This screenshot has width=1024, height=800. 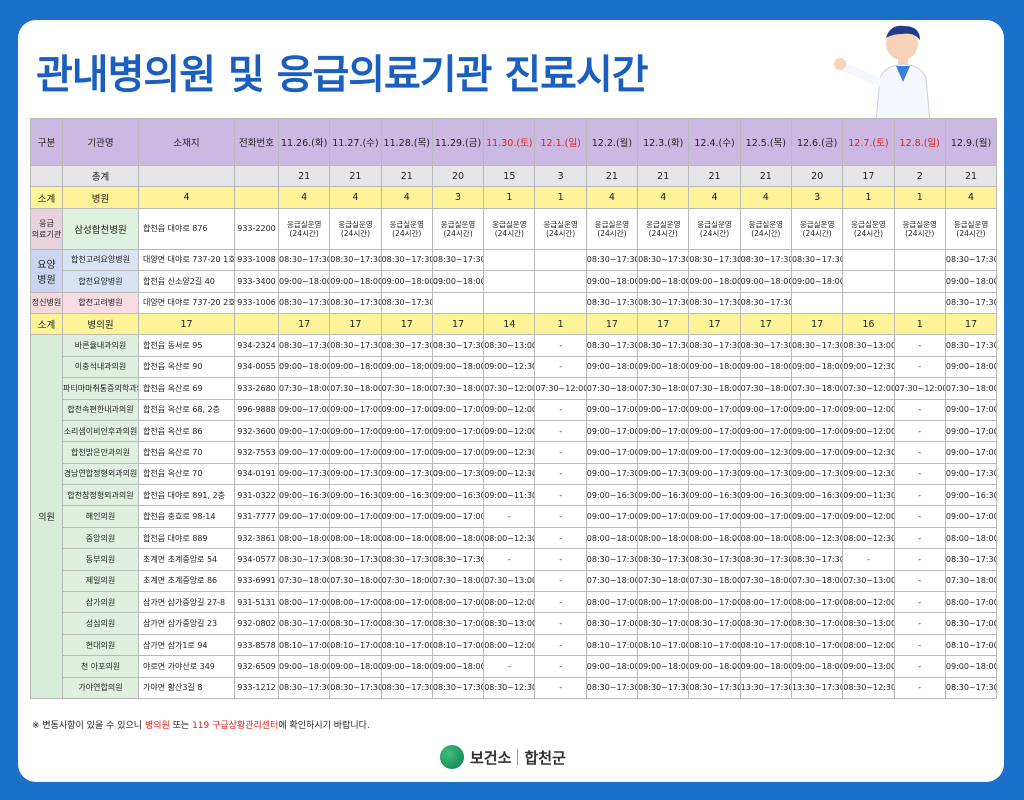 What do you see at coordinates (256, 302) in the screenshot?
I see `phone-cell: 933-1006` at bounding box center [256, 302].